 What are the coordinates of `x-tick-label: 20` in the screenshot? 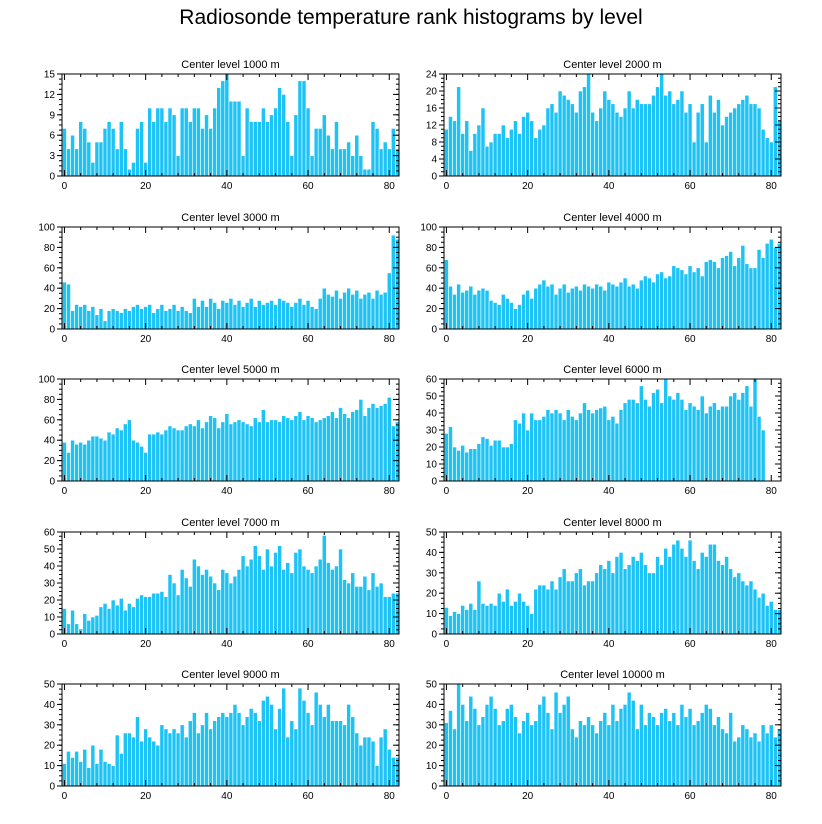 It's located at (528, 339).